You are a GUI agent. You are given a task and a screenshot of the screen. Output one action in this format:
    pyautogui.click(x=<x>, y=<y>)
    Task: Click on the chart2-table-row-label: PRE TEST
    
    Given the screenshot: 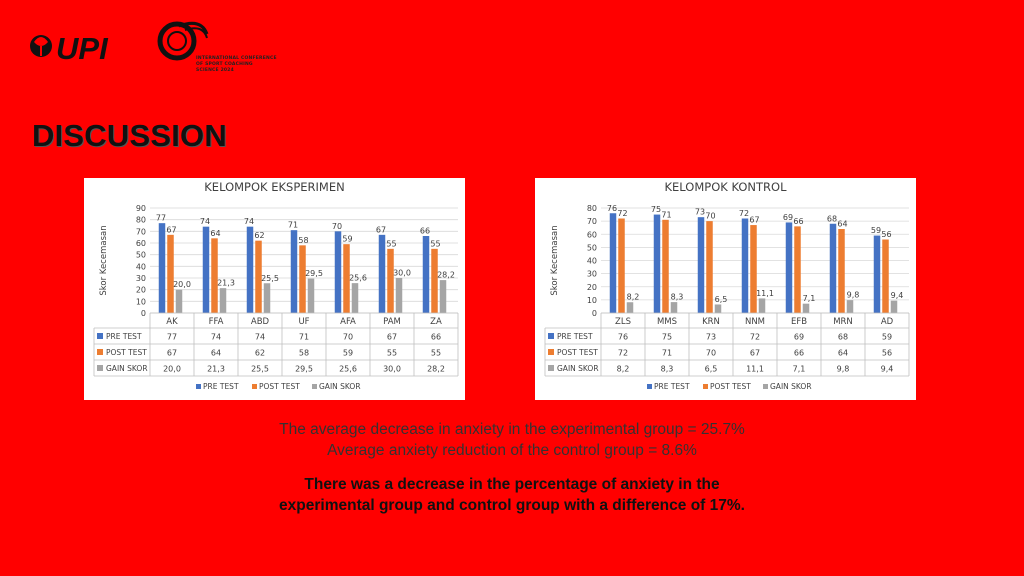 What is the action you would take?
    pyautogui.click(x=575, y=336)
    